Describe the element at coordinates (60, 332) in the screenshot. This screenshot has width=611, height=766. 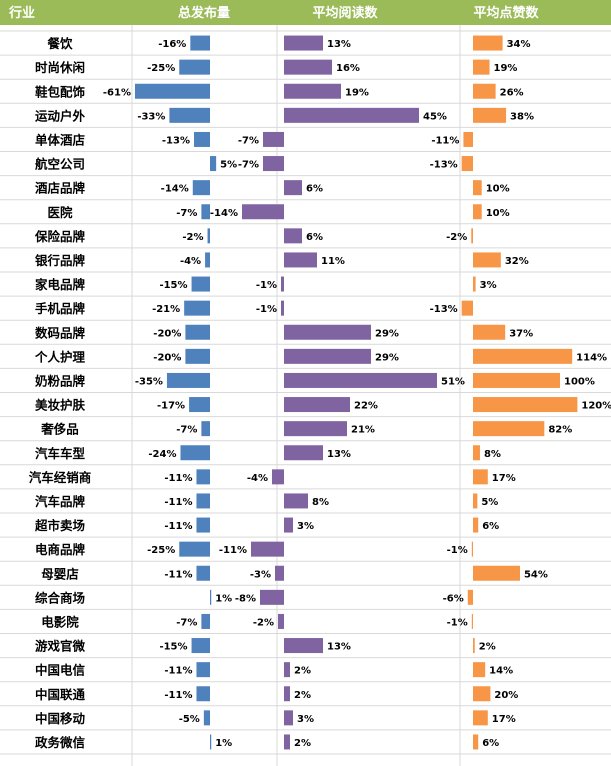
I see `category-label: 数码品牌` at that location.